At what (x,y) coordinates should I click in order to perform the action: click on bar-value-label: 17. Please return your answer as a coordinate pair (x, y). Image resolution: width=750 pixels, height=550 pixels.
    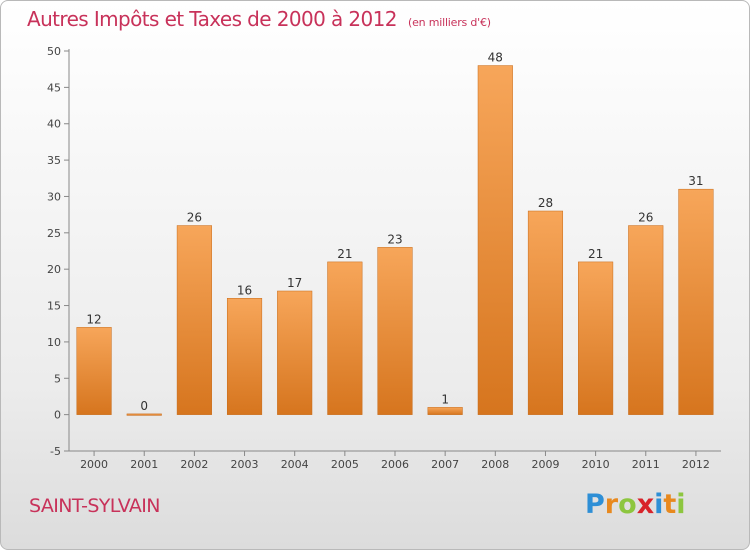
    Looking at the image, I should click on (294, 283).